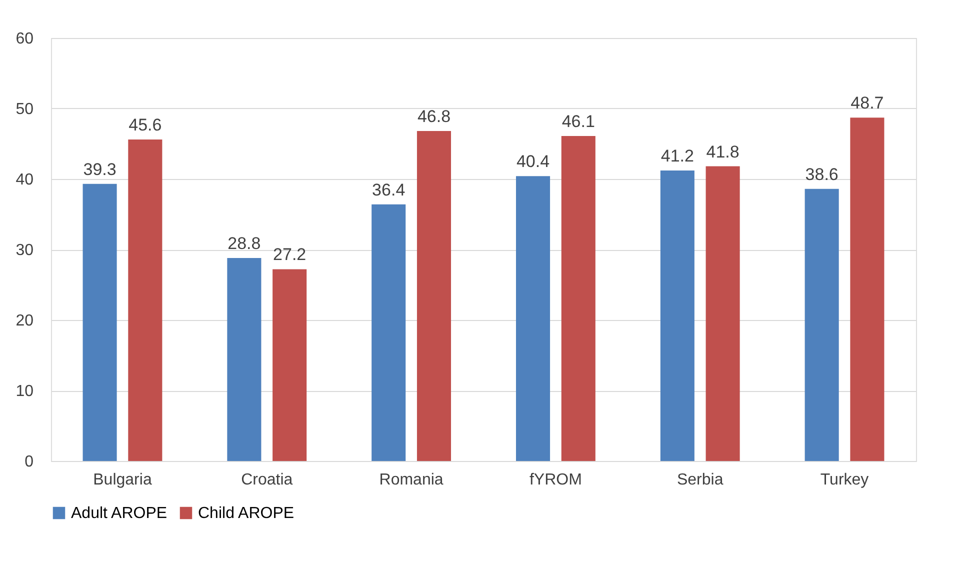 The height and width of the screenshot is (579, 960). Describe the element at coordinates (25, 180) in the screenshot. I see `y-tick-label: 40` at that location.